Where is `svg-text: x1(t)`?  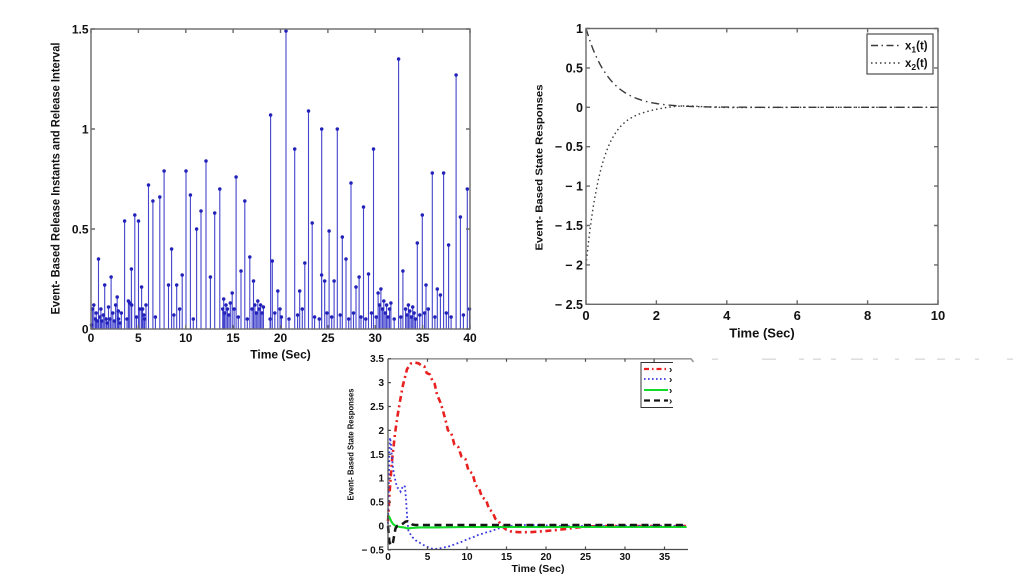 svg-text: x1(t) is located at coordinates (916, 48).